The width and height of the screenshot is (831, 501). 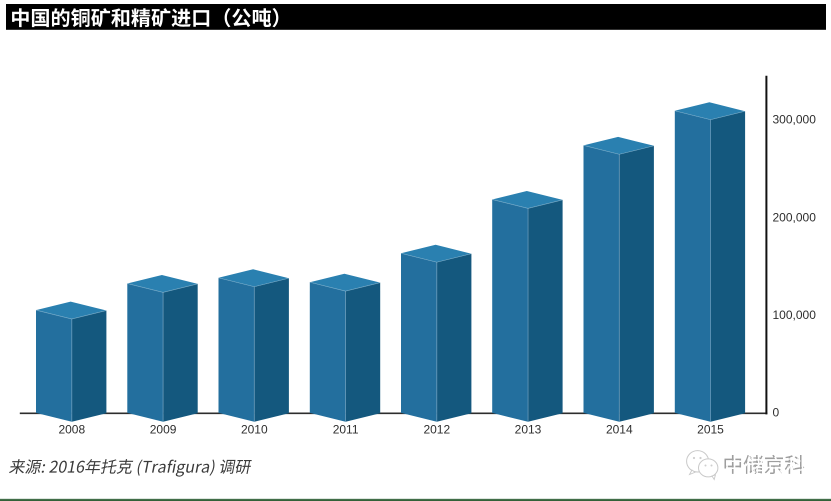 I want to click on svg-text: 2010, so click(x=254, y=430).